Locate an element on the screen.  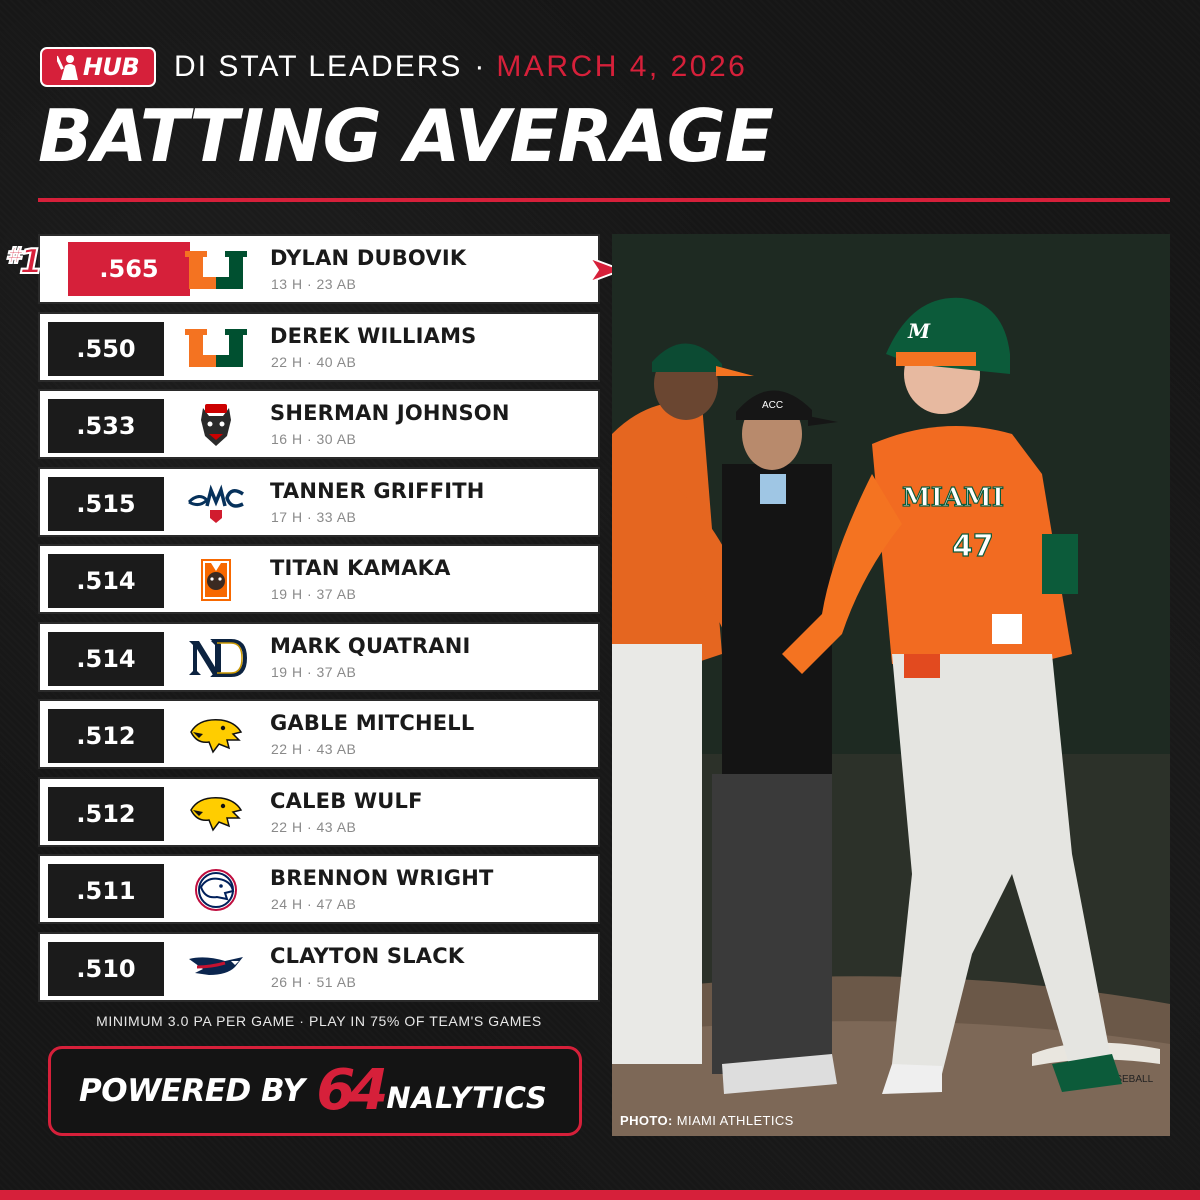
leader-row: .514 TITAN KAMAKA 19 H · 37 AB is located at coordinates (319, 579).